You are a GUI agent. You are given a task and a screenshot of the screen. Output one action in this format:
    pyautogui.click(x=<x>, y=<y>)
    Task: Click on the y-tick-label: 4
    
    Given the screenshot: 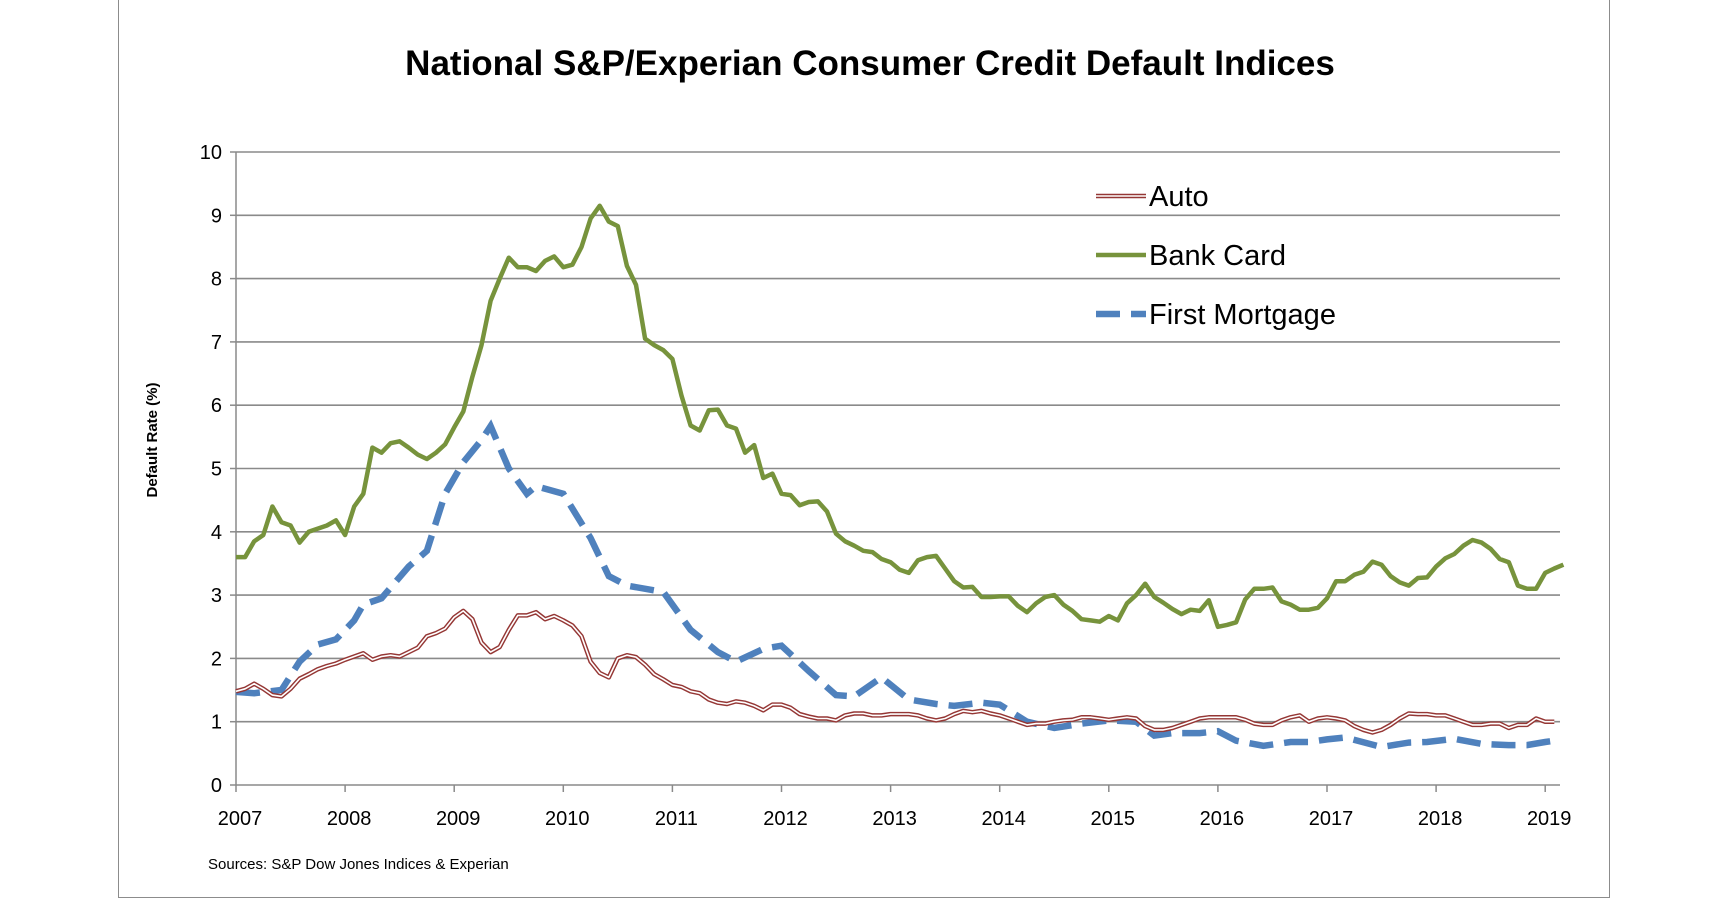 What is the action you would take?
    pyautogui.click(x=216, y=533)
    